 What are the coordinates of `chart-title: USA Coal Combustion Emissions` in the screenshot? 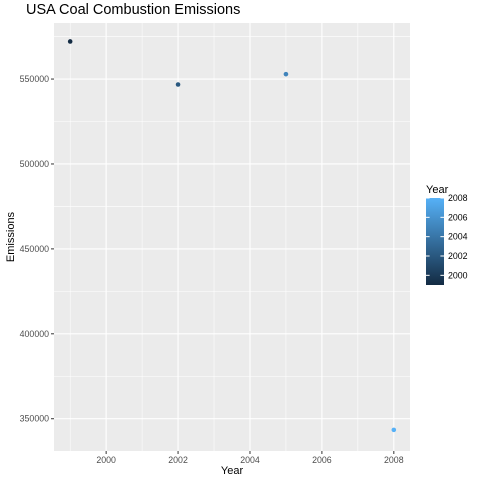 It's located at (133, 10).